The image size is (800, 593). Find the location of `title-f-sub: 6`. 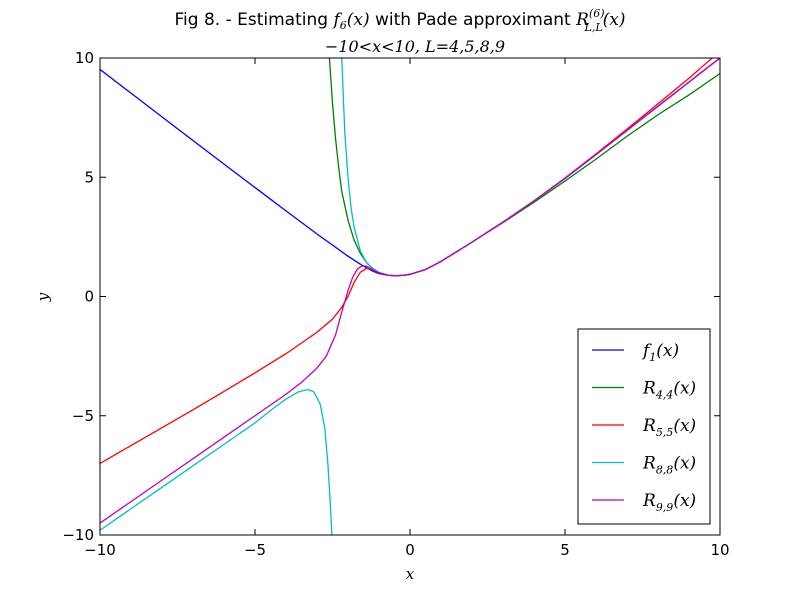

title-f-sub: 6 is located at coordinates (343, 25).